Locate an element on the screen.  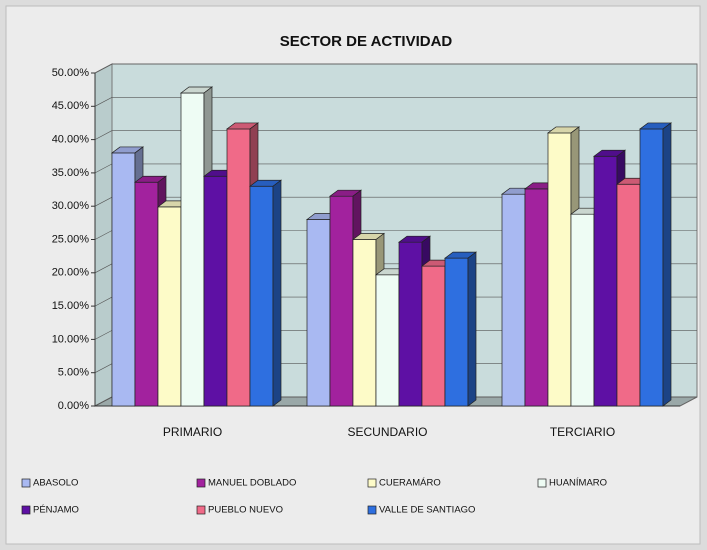
y-tick-label: 50.00% is located at coordinates (71, 73).